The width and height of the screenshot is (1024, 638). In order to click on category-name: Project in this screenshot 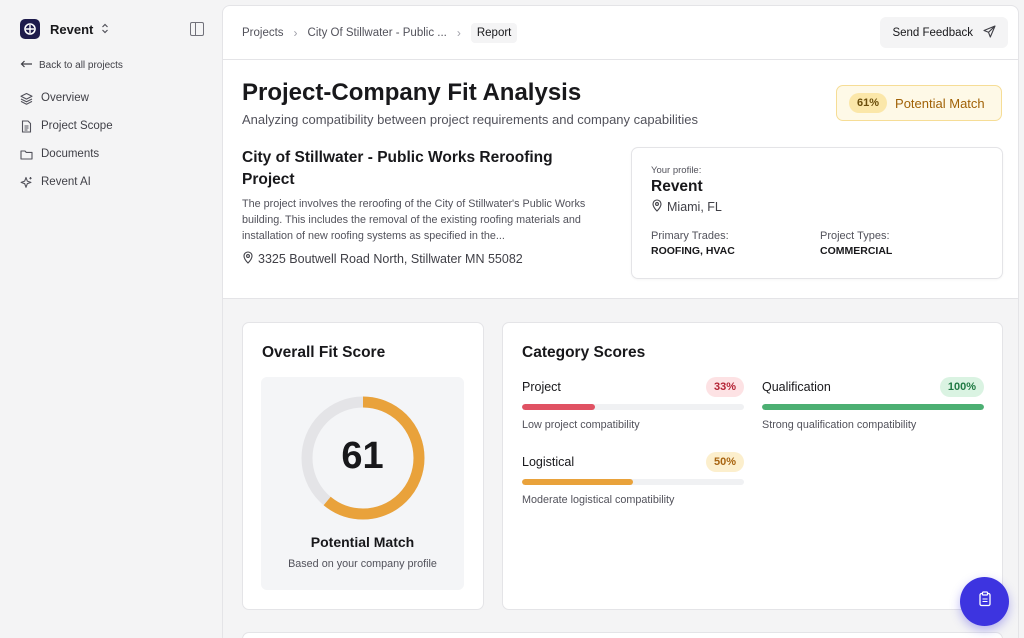, I will do `click(541, 387)`.